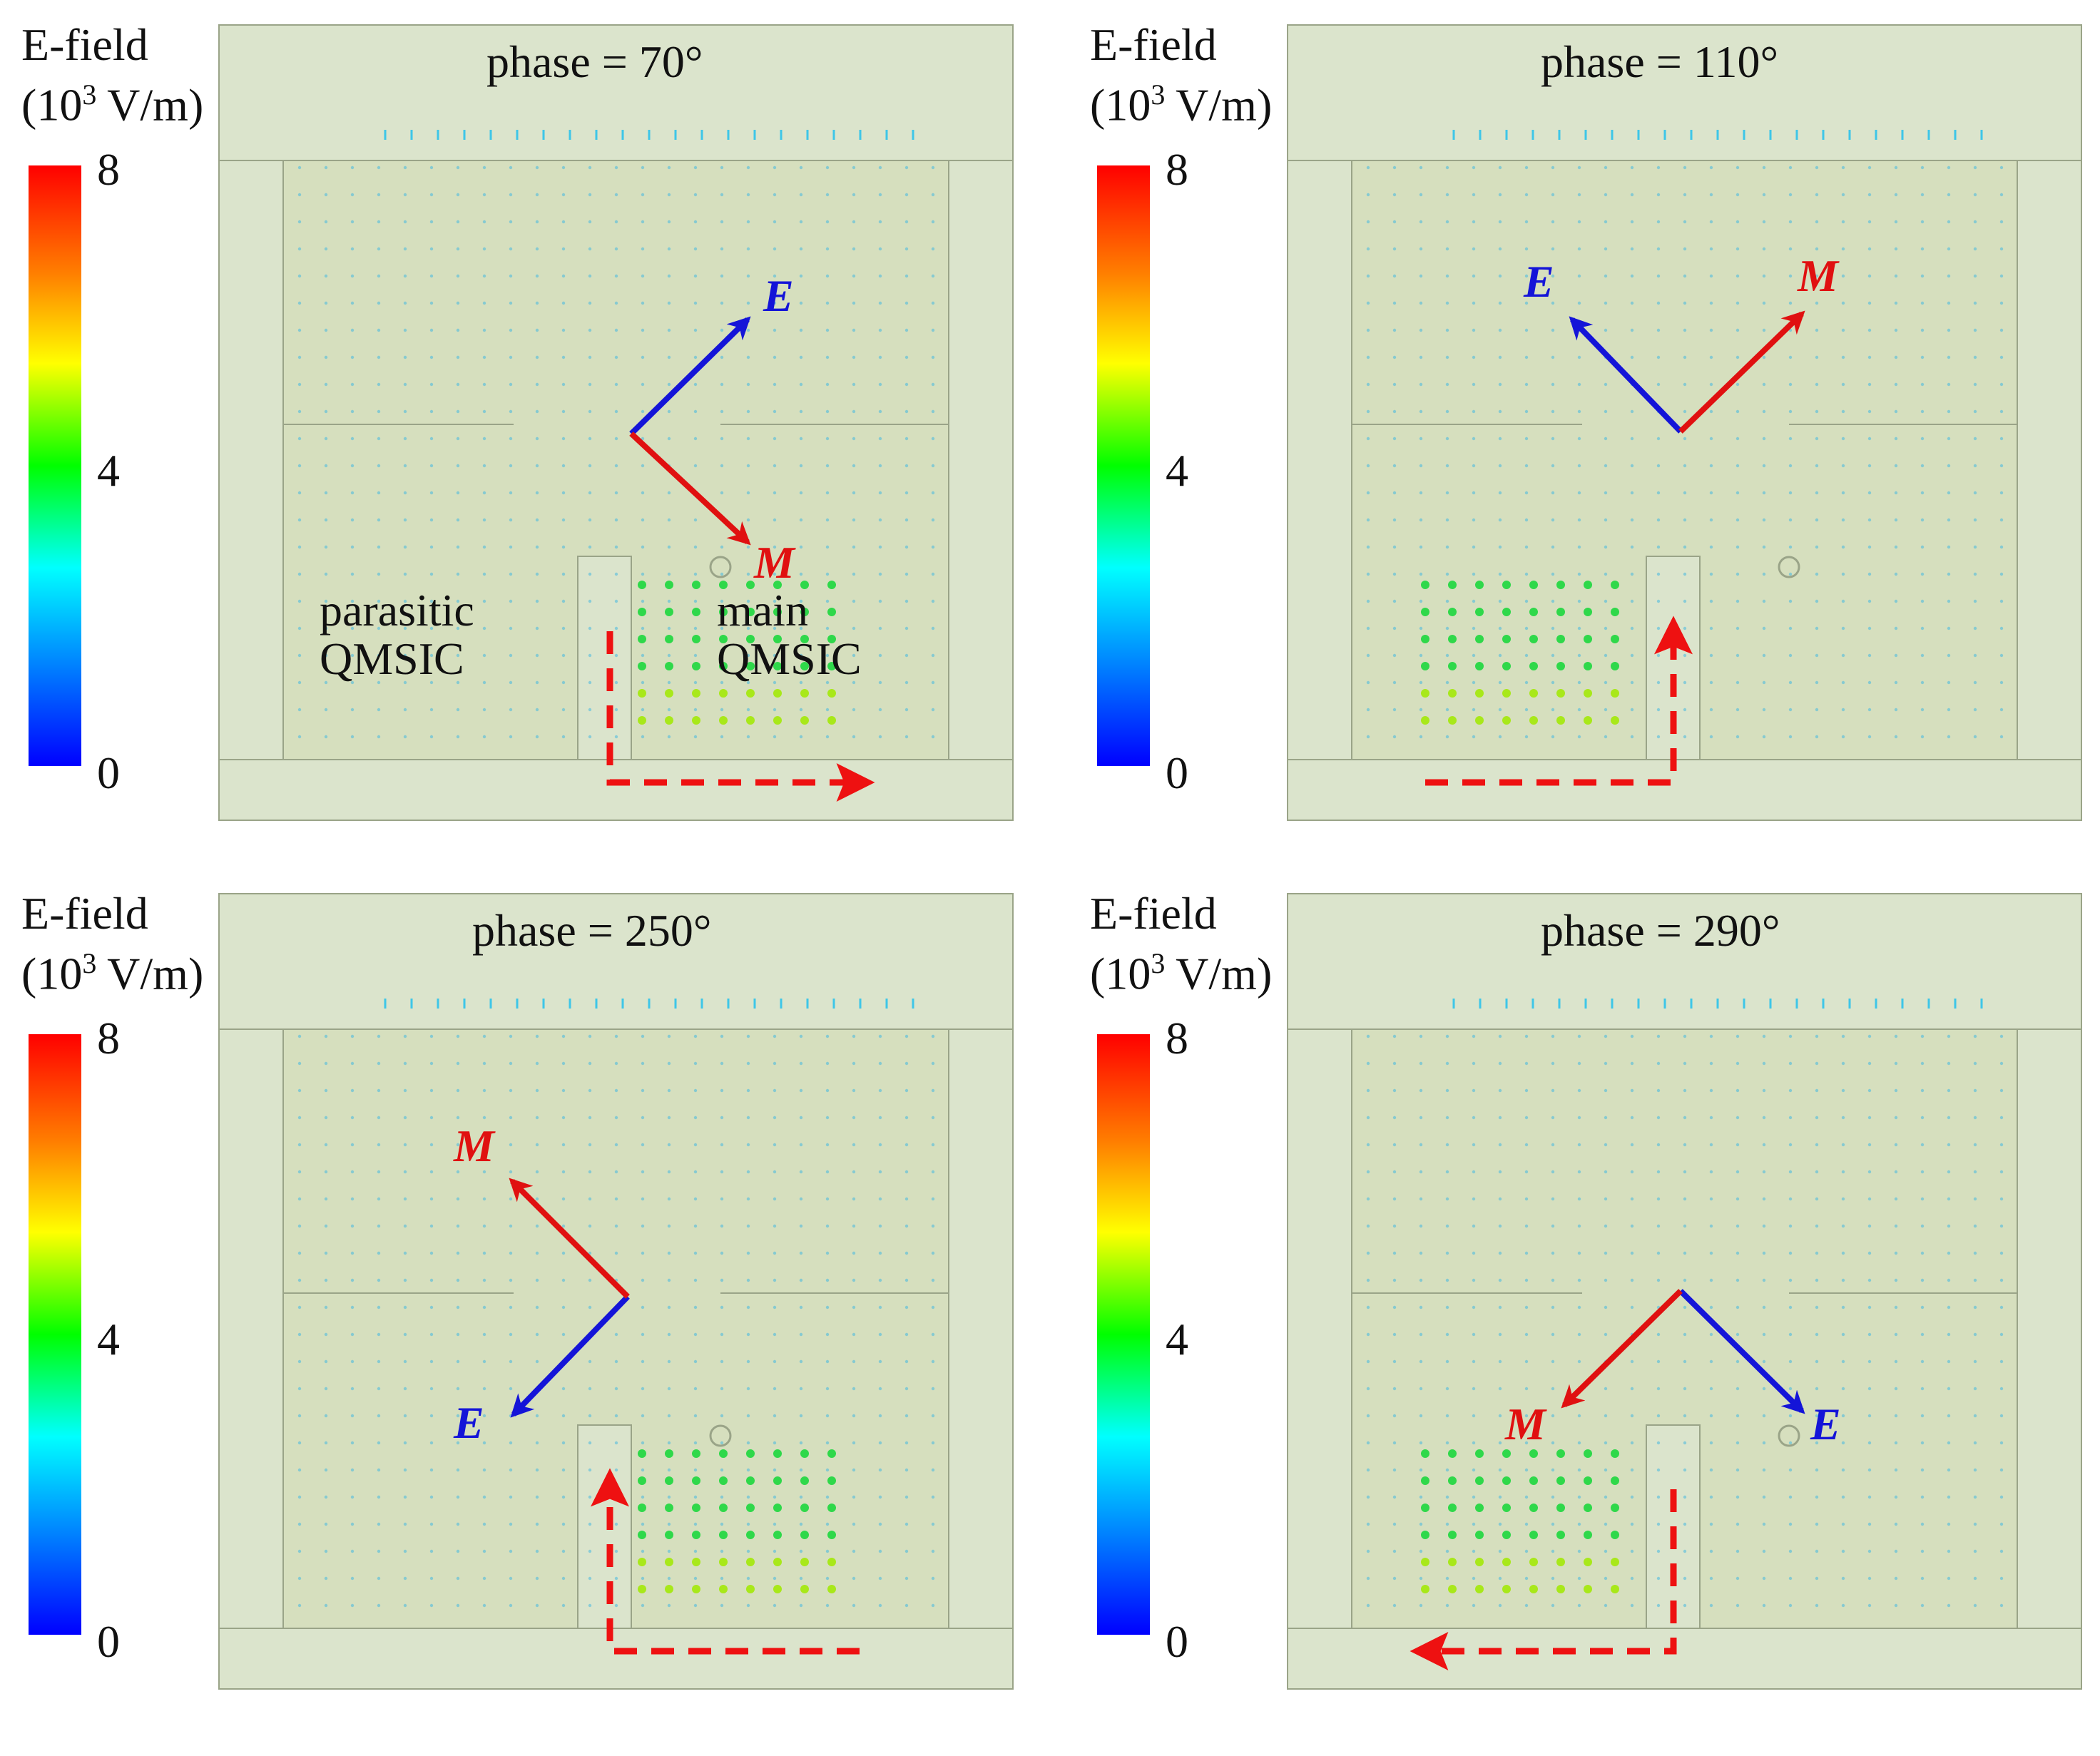 This screenshot has height=1756, width=2100. What do you see at coordinates (720, 1435) in the screenshot?
I see `feed-probe` at bounding box center [720, 1435].